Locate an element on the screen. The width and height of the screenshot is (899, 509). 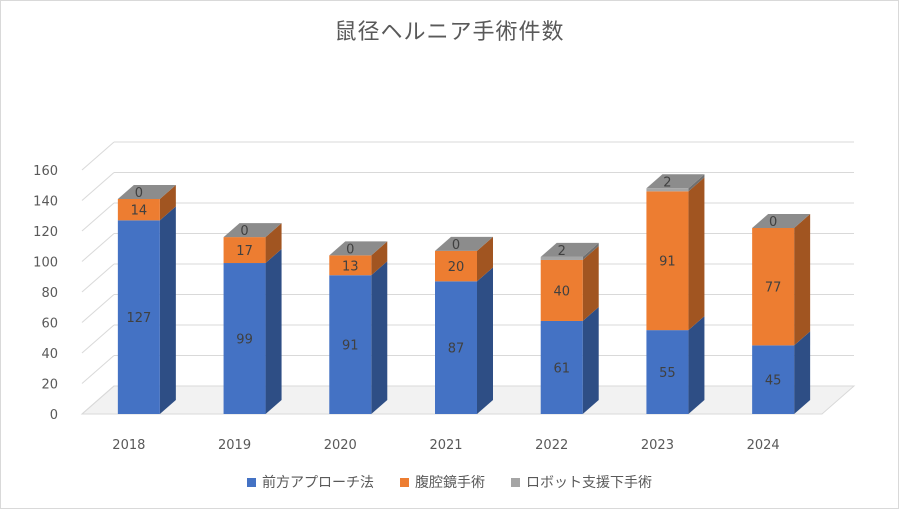
data-label: 17 is located at coordinates (244, 251).